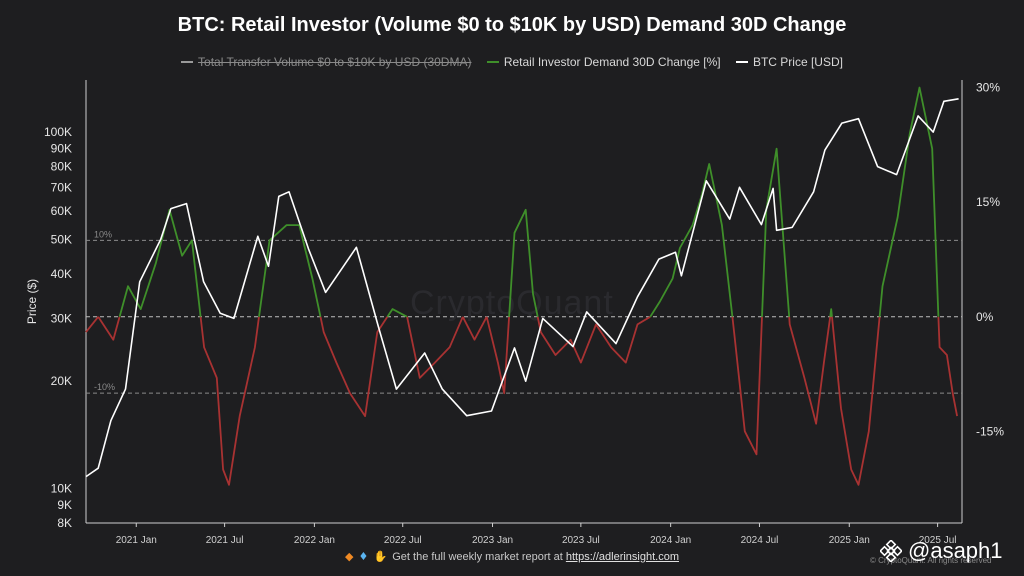 The image size is (1024, 576). I want to click on legend-item-demand: Retail Investor Demand 30D Change [%], so click(603, 62).